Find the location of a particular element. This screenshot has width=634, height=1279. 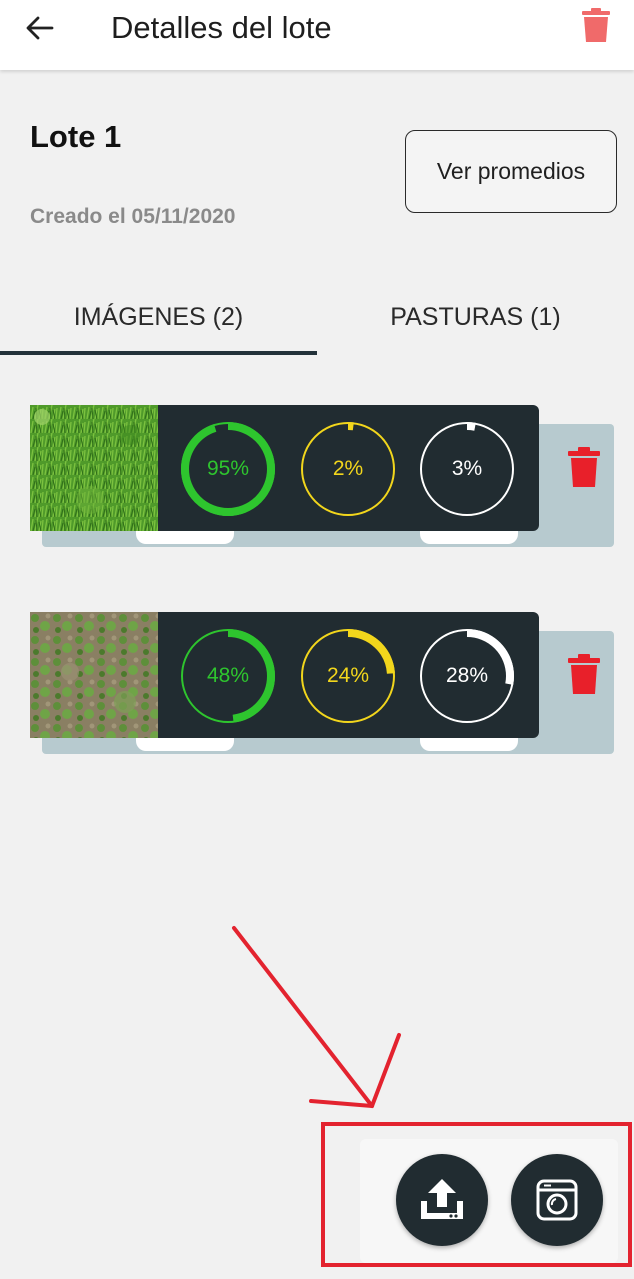

app-bar: Detalles del lote is located at coordinates (317, 35).